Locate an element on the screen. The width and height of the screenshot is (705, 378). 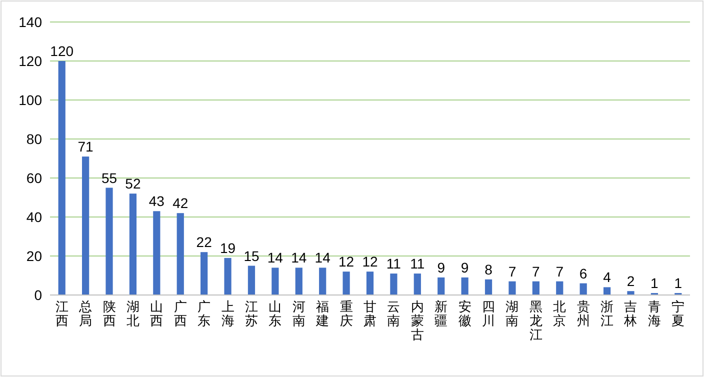
y-tick-label: 0 is located at coordinates (38, 295).